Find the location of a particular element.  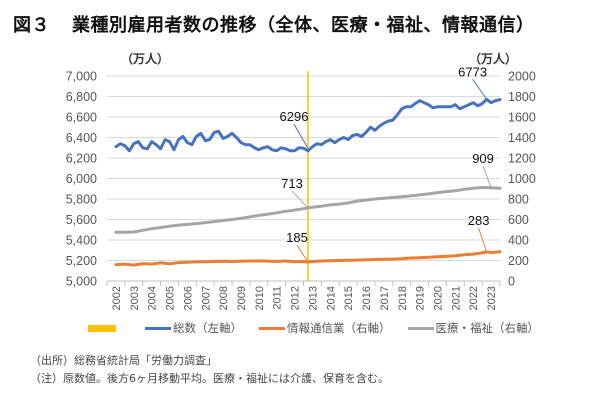

chart-title: 図３ 業種別雇用者数の推移（全体、医療・福祉、情報通信） is located at coordinates (274, 24).